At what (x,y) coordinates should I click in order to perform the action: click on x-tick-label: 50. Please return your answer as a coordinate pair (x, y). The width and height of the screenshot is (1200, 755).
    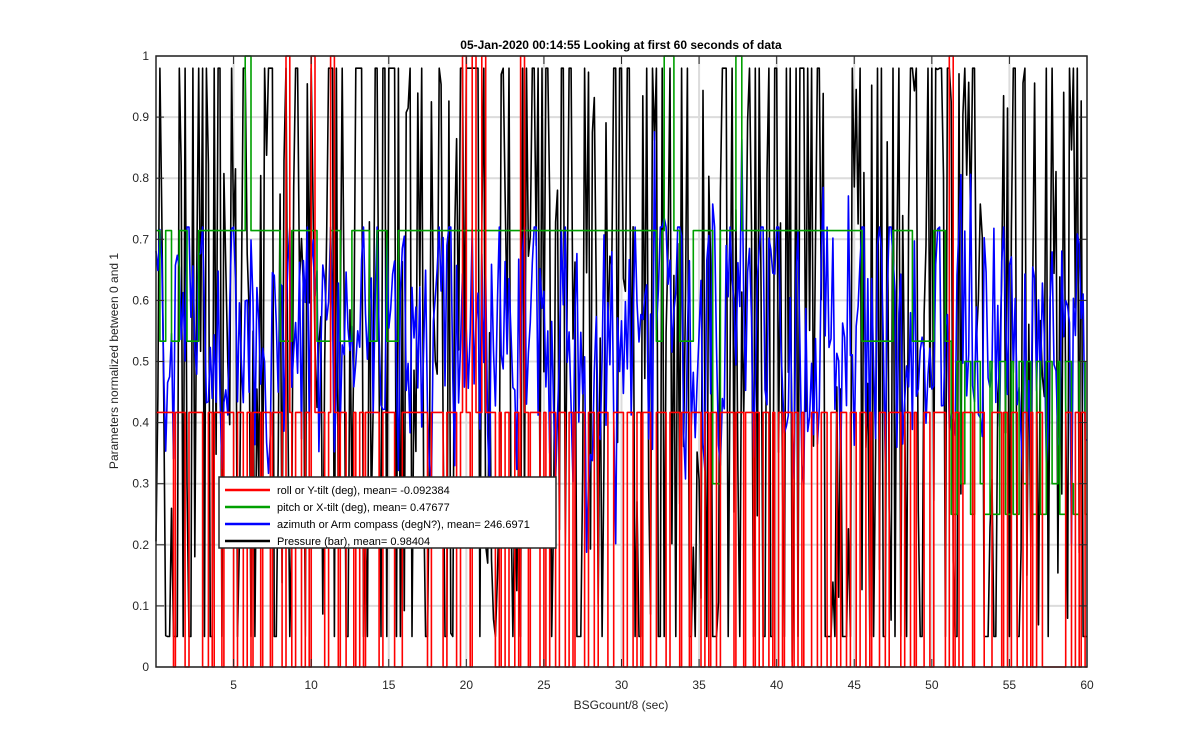
    Looking at the image, I should click on (932, 685).